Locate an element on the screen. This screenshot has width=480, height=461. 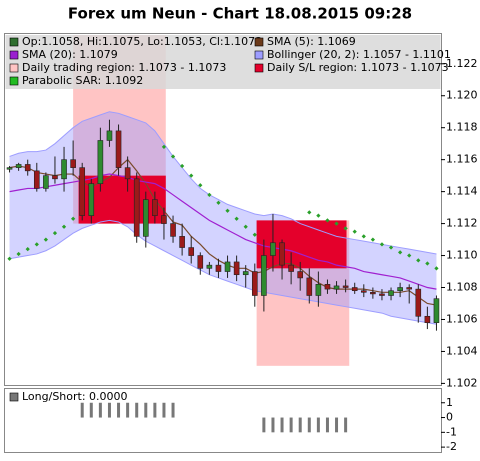
legend-label: SMA (5): 1.1069 is located at coordinates (311, 41).